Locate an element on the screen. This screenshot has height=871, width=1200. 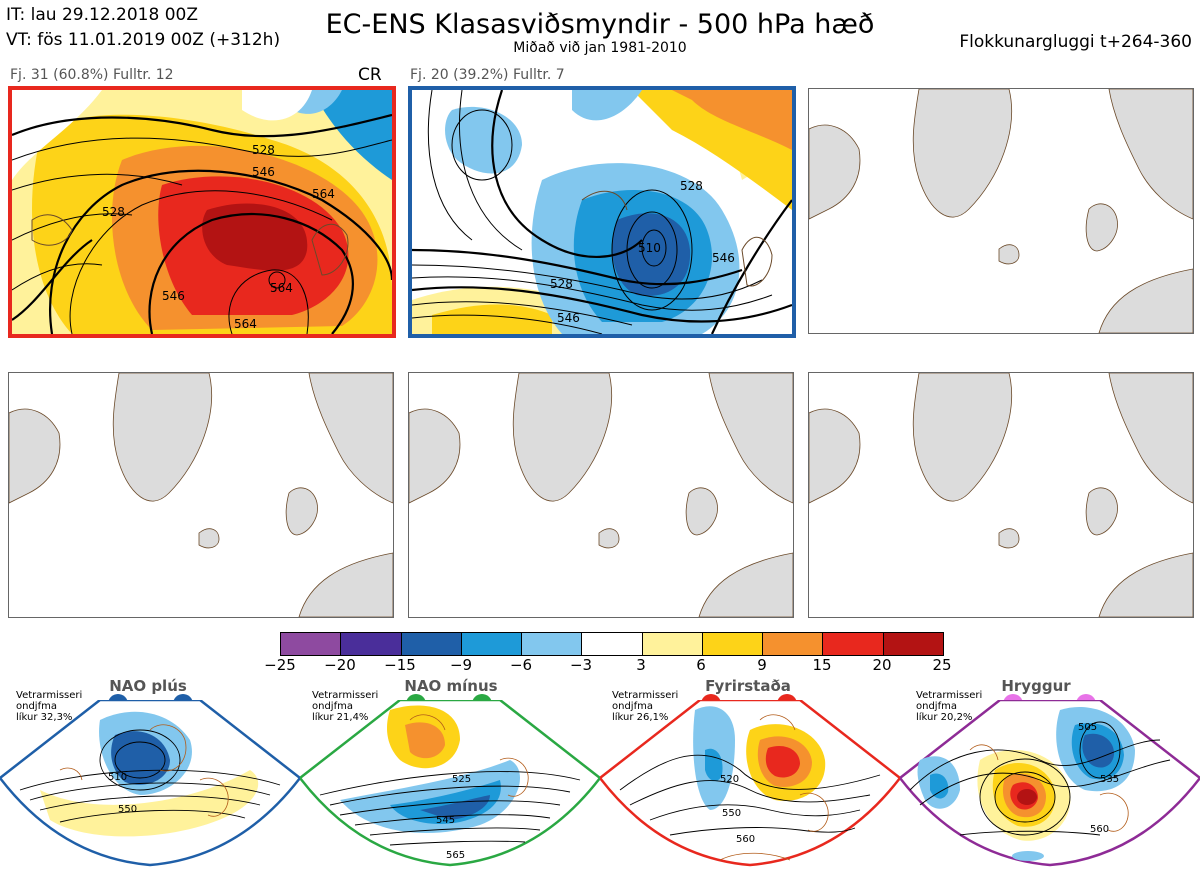
valid-time: VT: fös 11.01.2019 00Z (+312h) is located at coordinates (143, 40).